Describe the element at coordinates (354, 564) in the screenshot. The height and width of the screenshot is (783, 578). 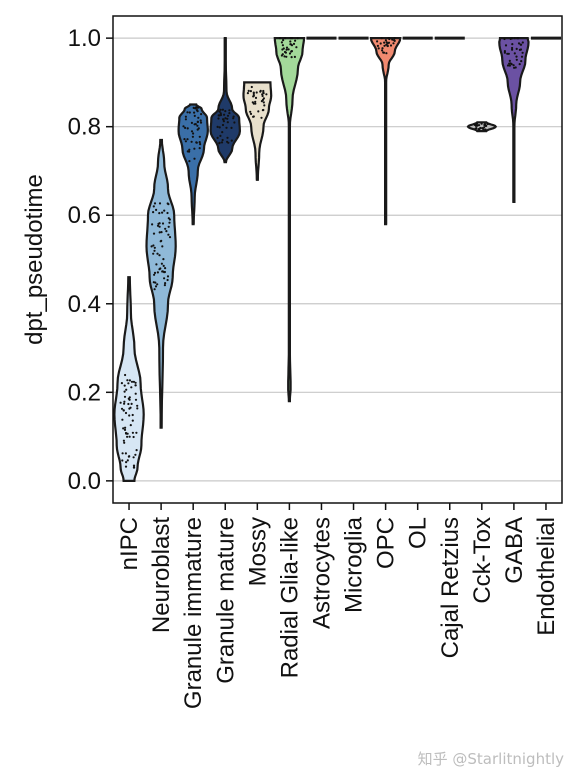
I see `x-tick-label: Microglia` at that location.